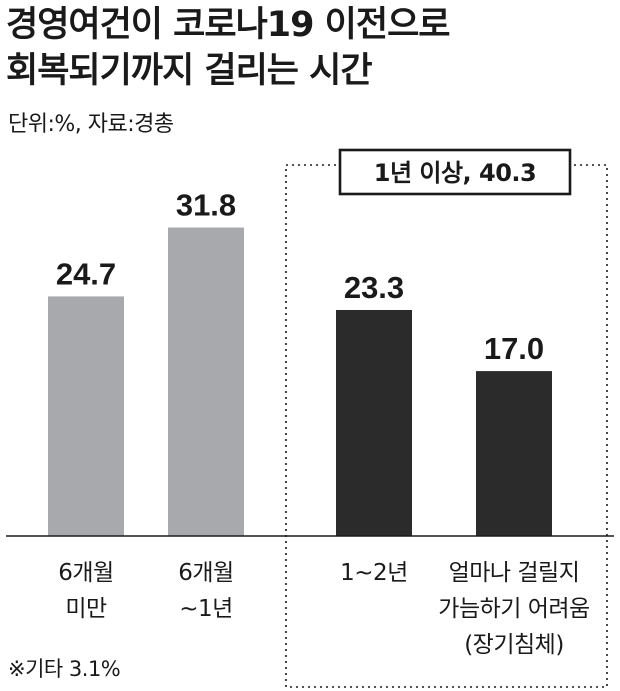 This screenshot has height=691, width=620. I want to click on callout-label-box, so click(455, 172).